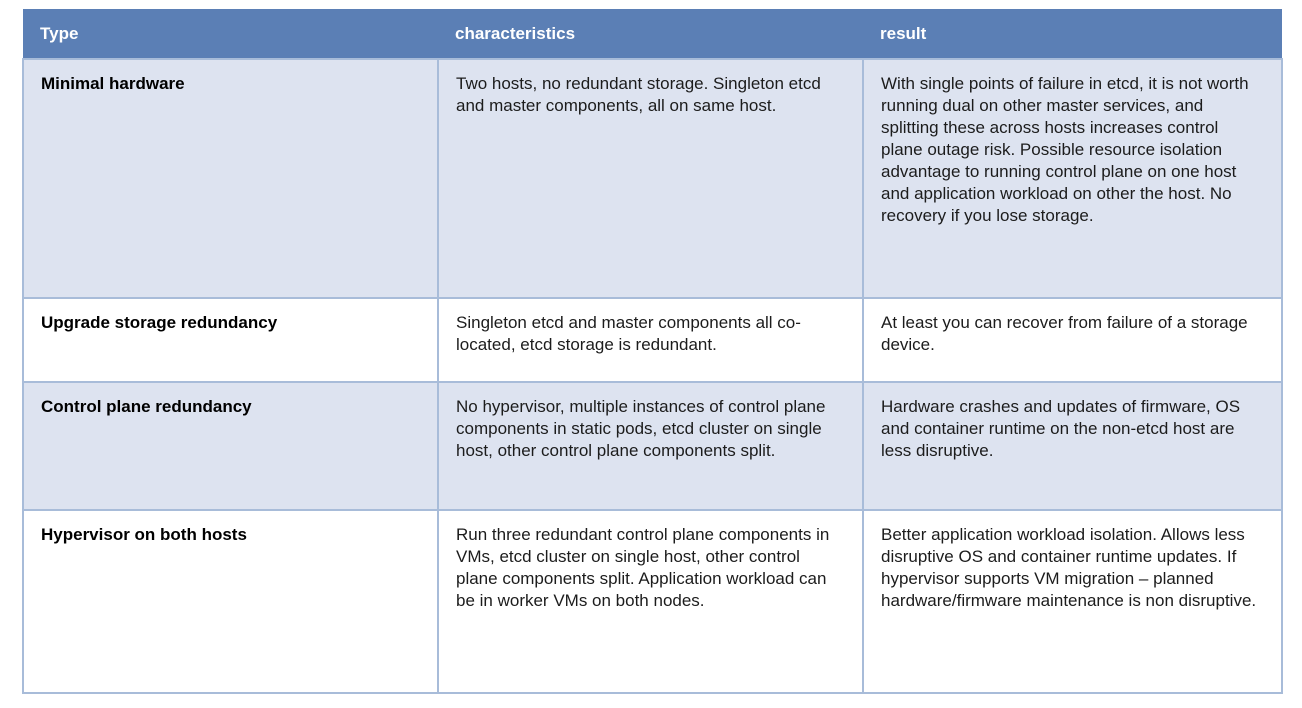 This screenshot has width=1302, height=708. What do you see at coordinates (230, 178) in the screenshot?
I see `row-type-cell: Minimal hardware` at bounding box center [230, 178].